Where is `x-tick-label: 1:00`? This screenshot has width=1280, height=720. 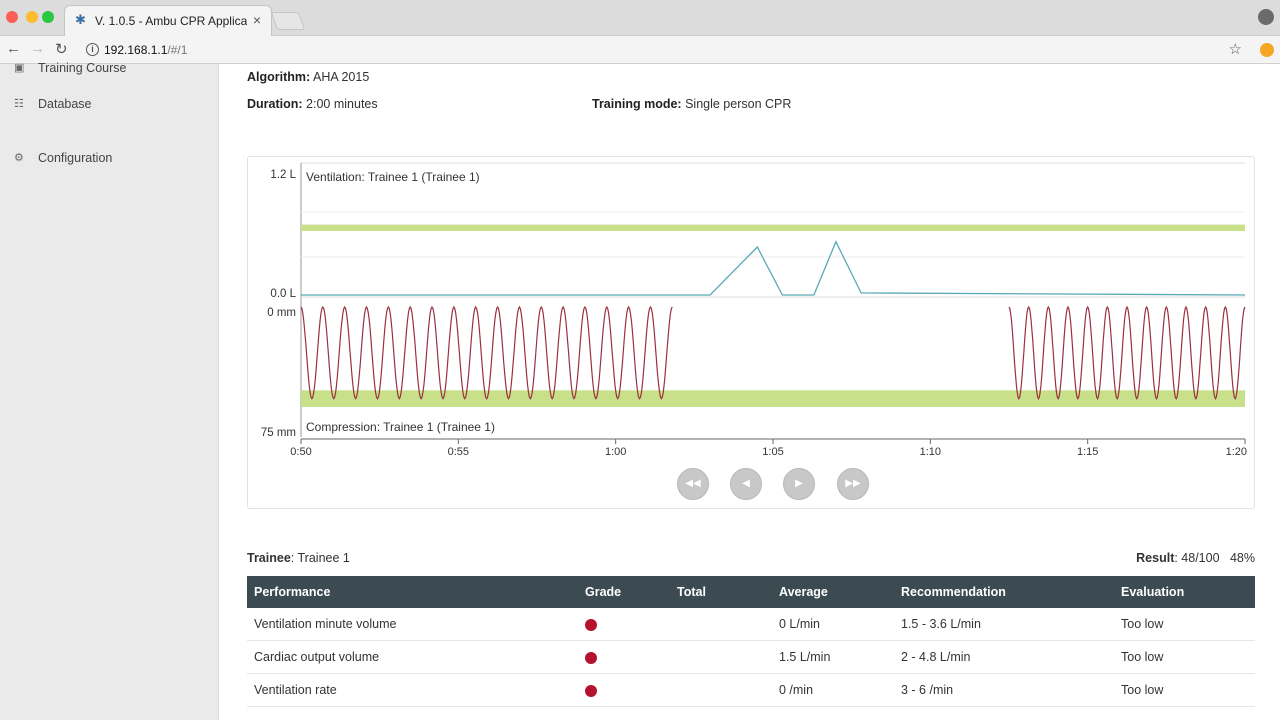 x-tick-label: 1:00 is located at coordinates (615, 451).